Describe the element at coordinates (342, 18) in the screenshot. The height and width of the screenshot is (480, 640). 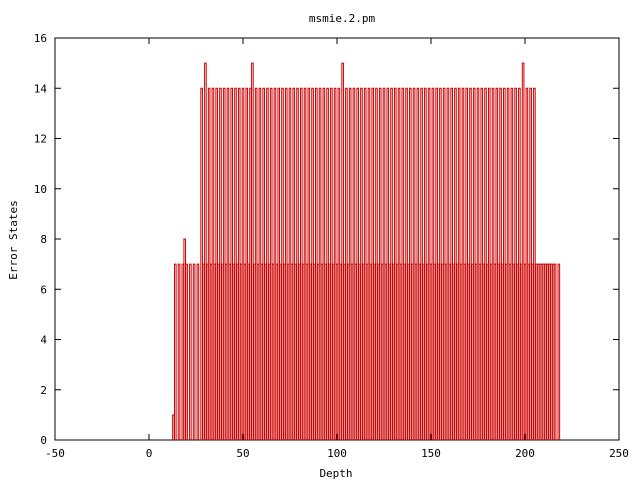
I see `chart-title: msmie.2.pm` at that location.